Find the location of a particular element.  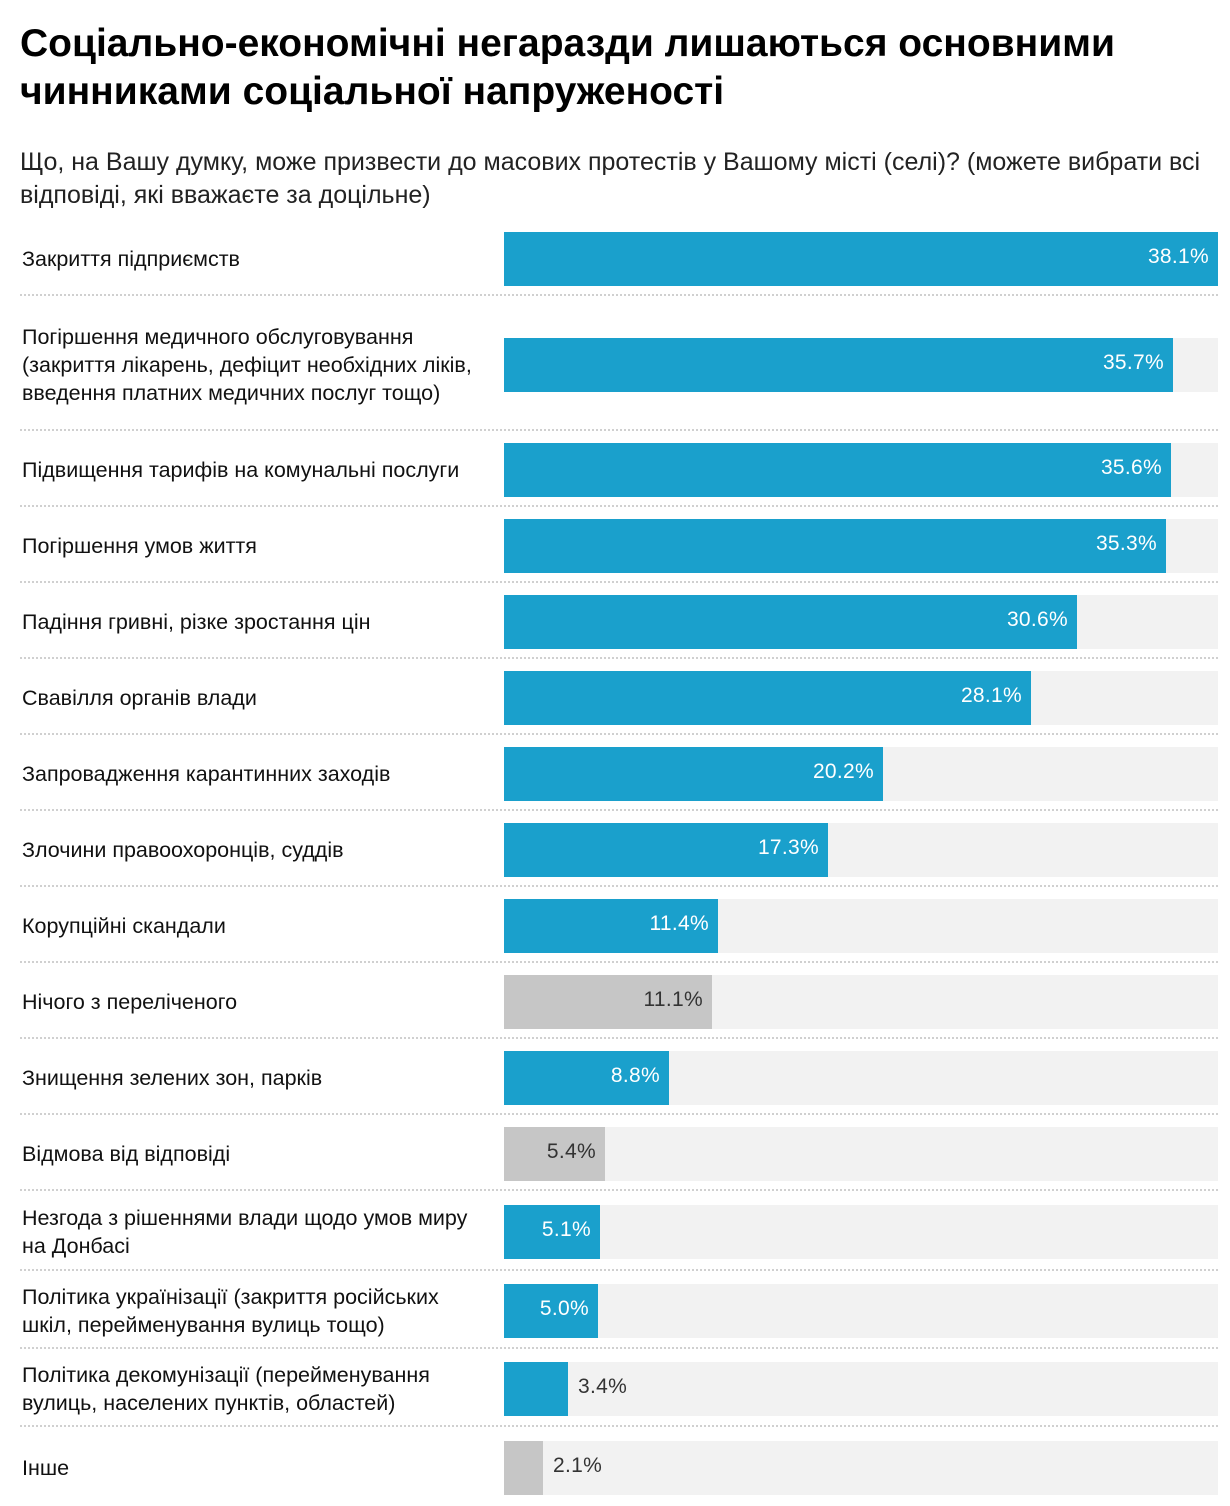

category-label: Злочини правоохоронців, суддів is located at coordinates (183, 850).